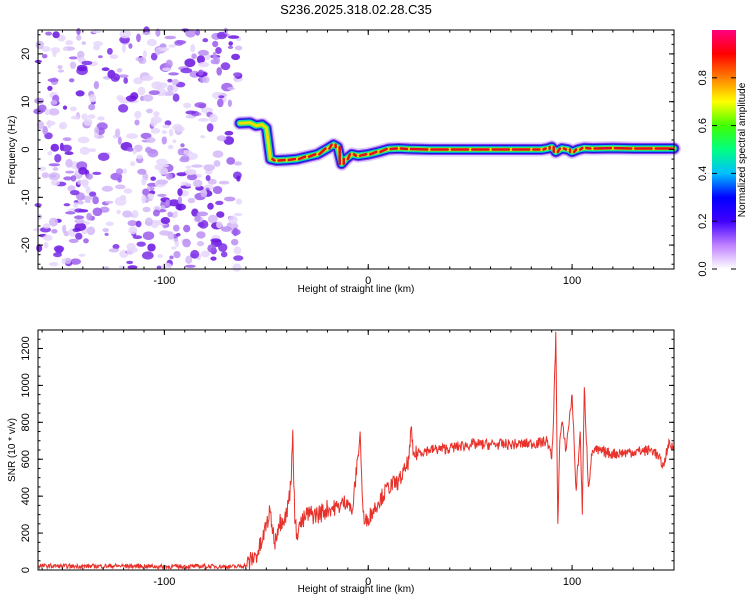 The height and width of the screenshot is (600, 750). I want to click on snr-y-tick-label: 800, so click(26, 422).